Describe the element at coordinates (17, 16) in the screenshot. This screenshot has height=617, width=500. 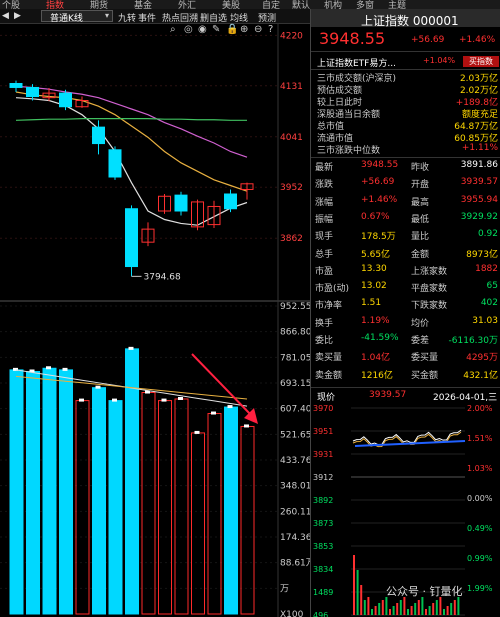
I see `forward-icon: ▶` at that location.